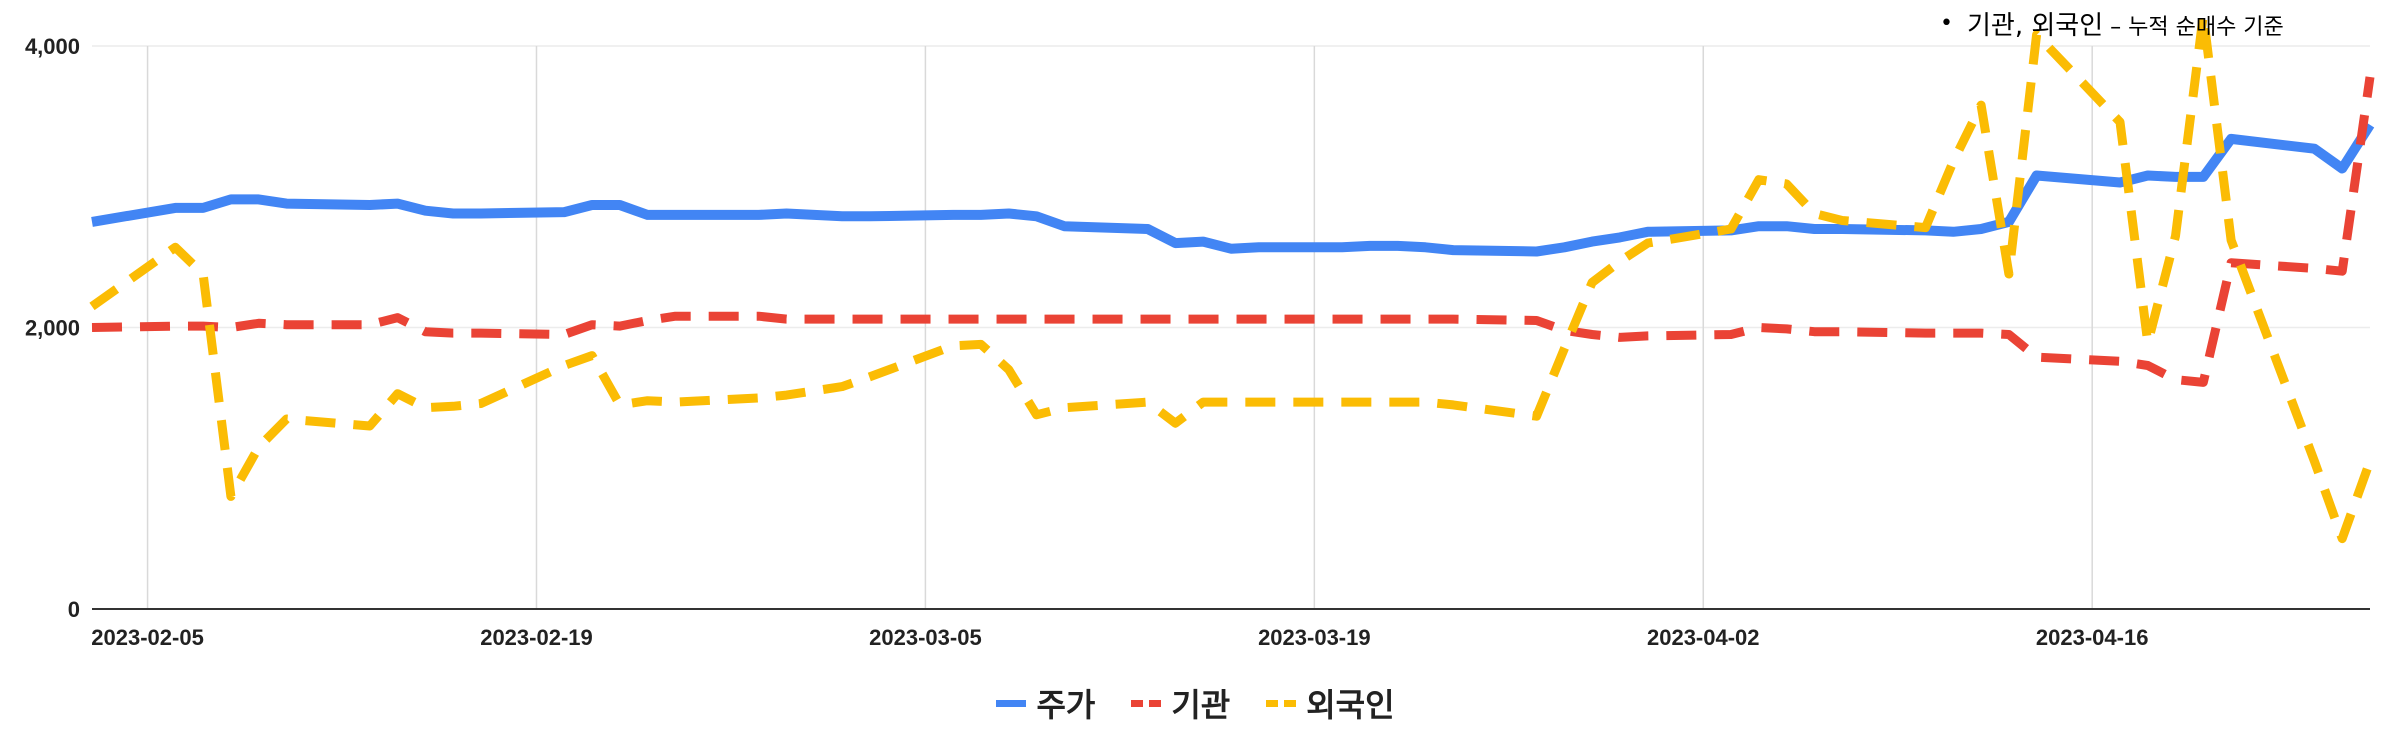 This screenshot has width=2391, height=740. Describe the element at coordinates (74, 609) in the screenshot. I see `y-tick-label: 0` at that location.